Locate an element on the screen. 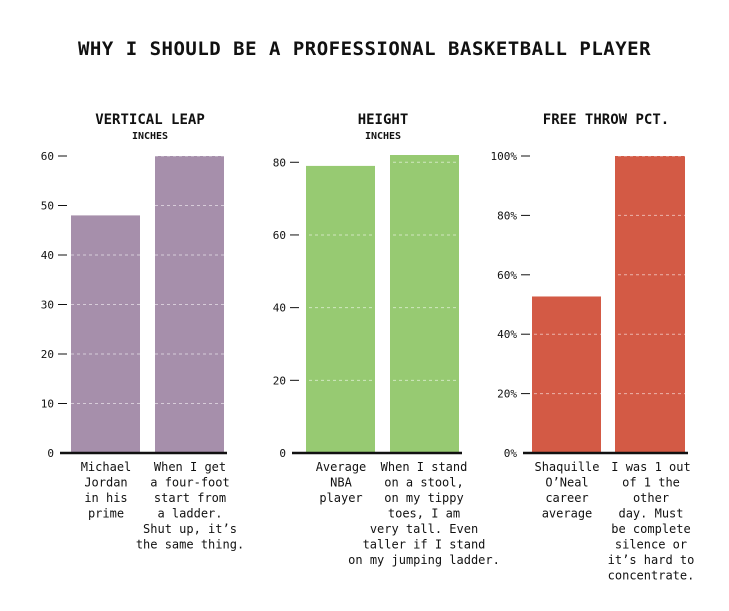 This screenshot has height=611, width=729. panel-subtitle-0: INCHES is located at coordinates (150, 136).